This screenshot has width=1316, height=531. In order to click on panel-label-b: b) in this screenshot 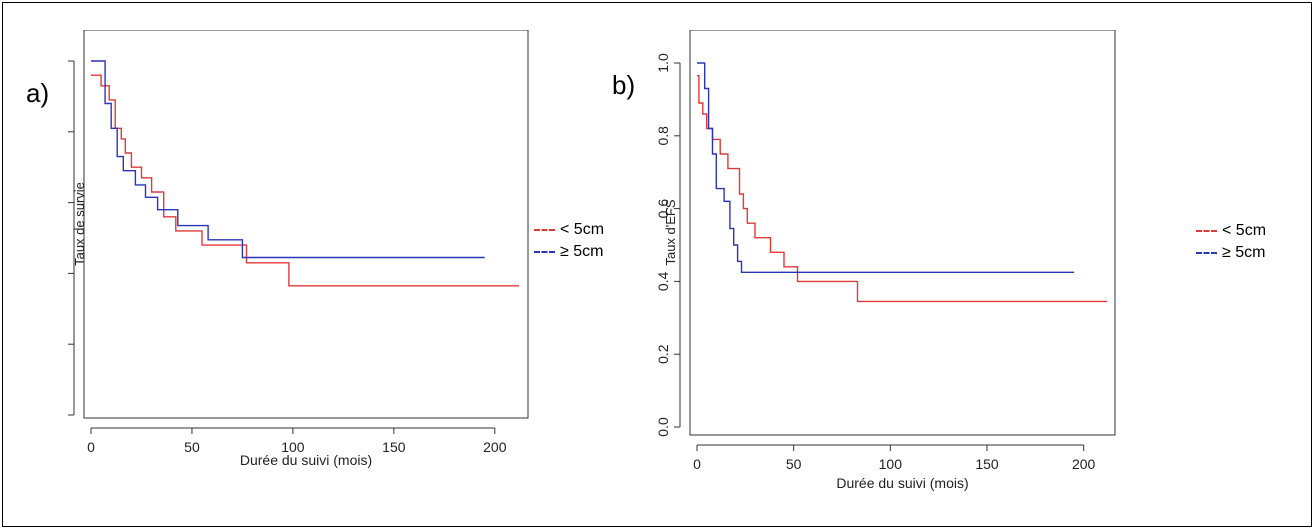, I will do `click(624, 85)`.